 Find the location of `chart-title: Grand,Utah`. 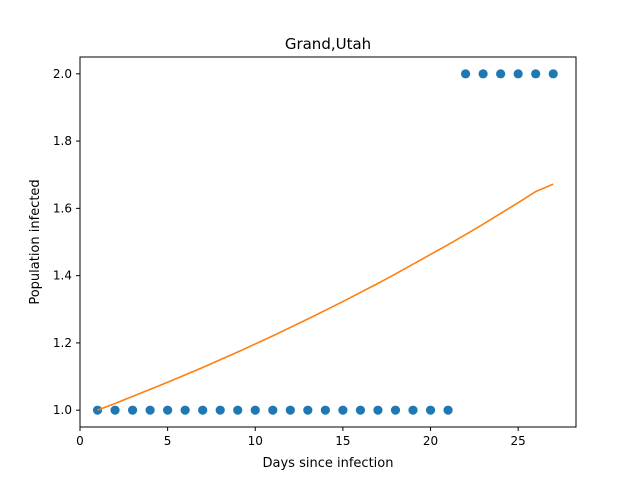

chart-title: Grand,Utah is located at coordinates (328, 44).